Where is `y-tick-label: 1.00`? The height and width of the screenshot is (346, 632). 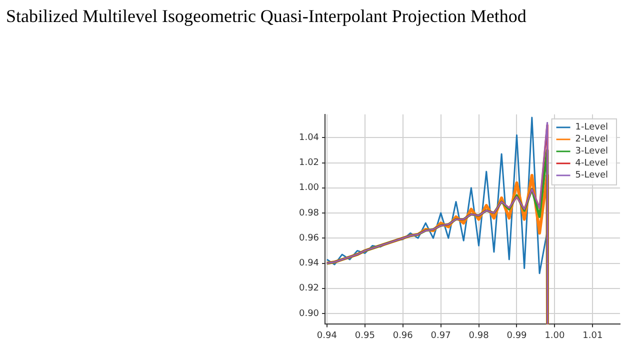 y-tick-label: 1.00 is located at coordinates (309, 188).